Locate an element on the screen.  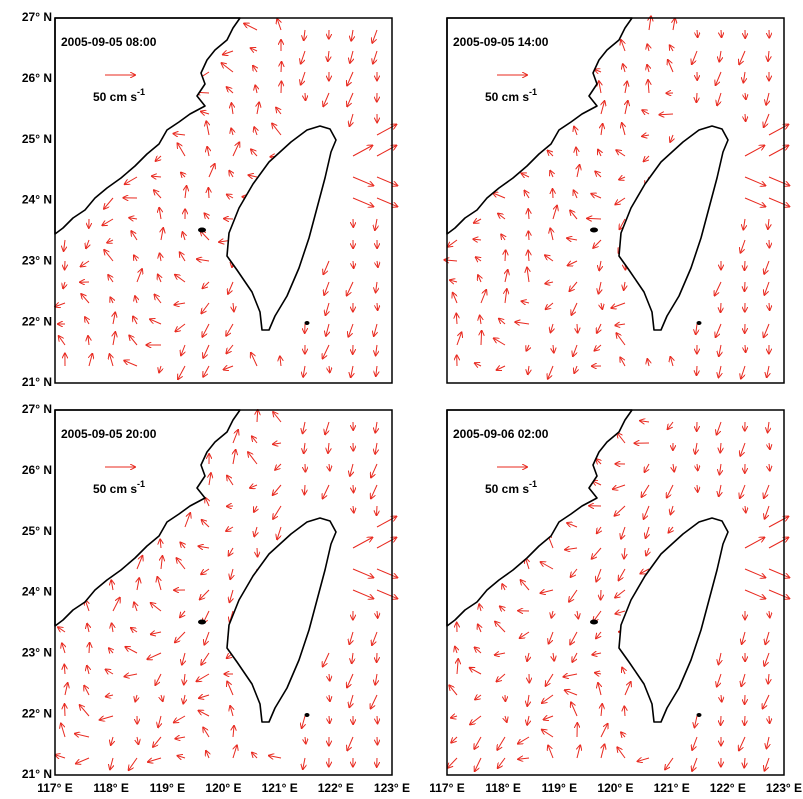
green-island is located at coordinates (307, 323).